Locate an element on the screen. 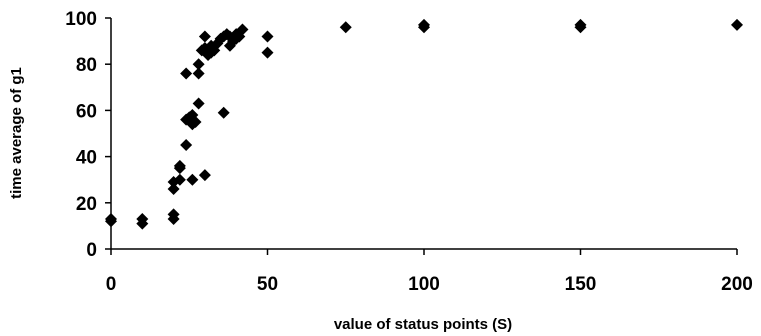 The height and width of the screenshot is (336, 761). y-tick-label: 80 is located at coordinates (86, 65).